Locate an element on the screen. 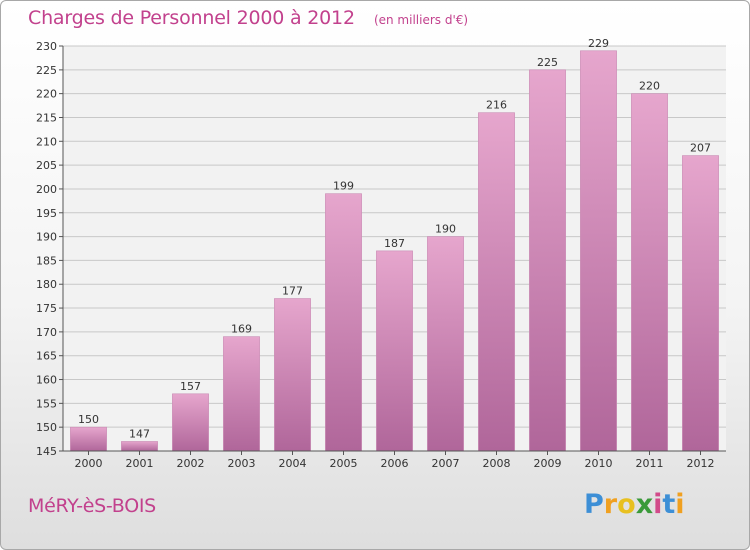  x-tick-label: 2009 is located at coordinates (548, 463).